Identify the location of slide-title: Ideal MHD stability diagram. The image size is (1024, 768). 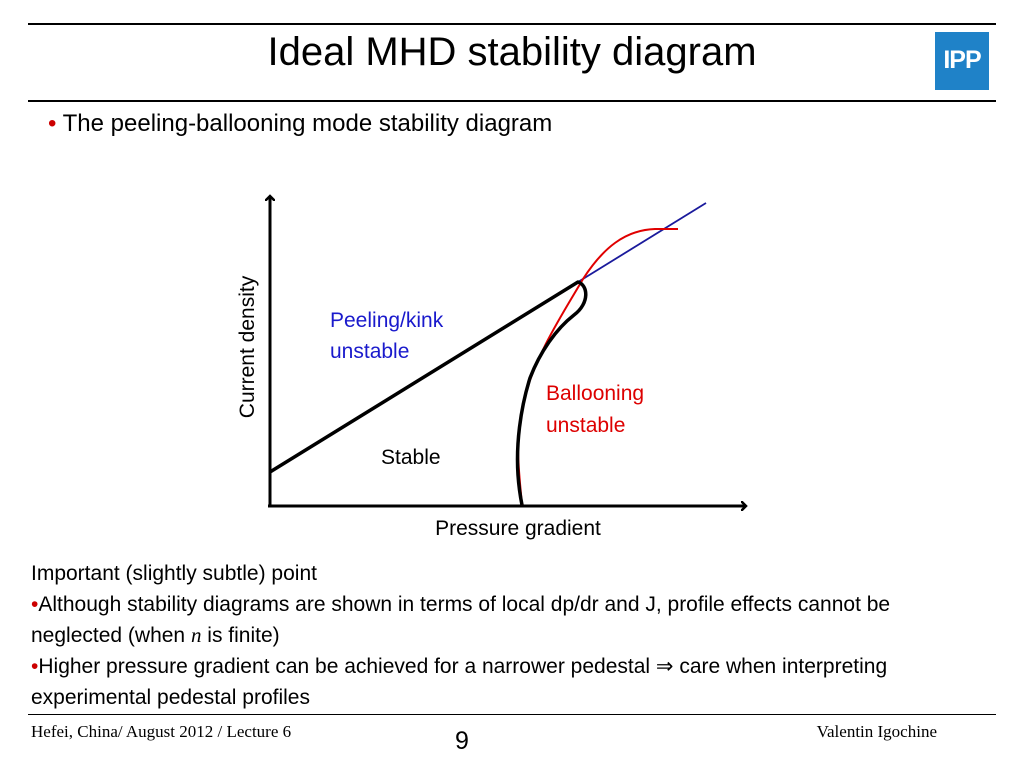
(512, 52).